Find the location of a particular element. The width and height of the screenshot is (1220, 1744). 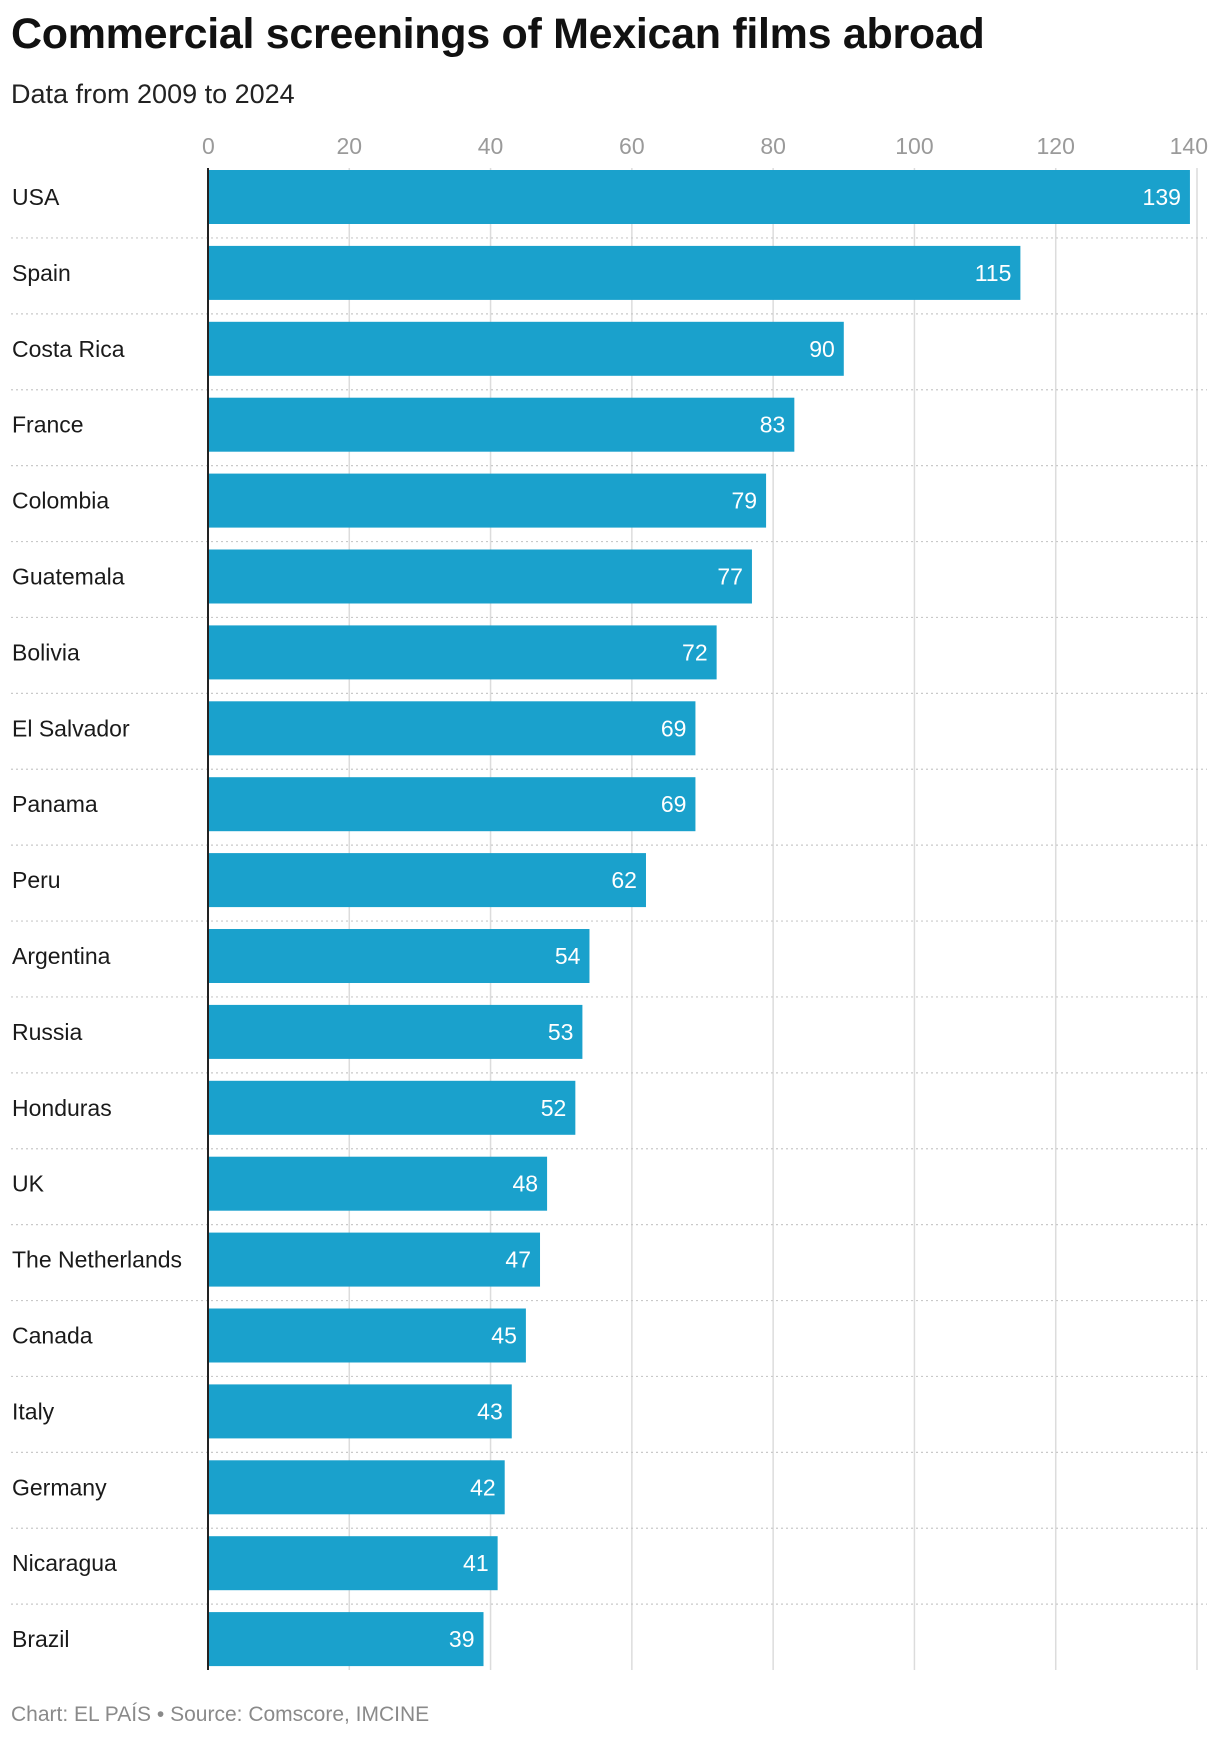

tick-label-20: 20 is located at coordinates (349, 146).